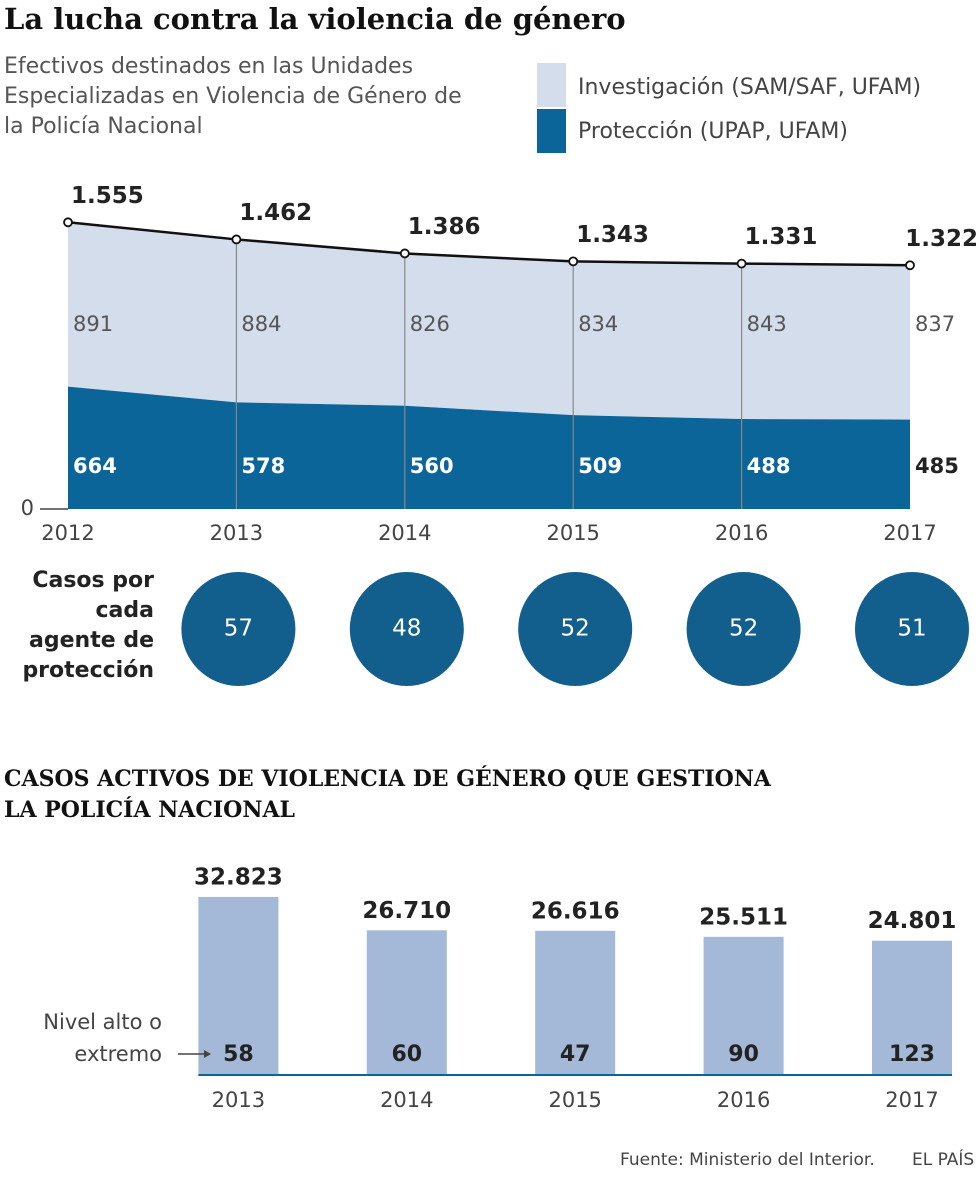 Image resolution: width=980 pixels, height=1187 pixels. I want to click on value-label: 578, so click(263, 466).